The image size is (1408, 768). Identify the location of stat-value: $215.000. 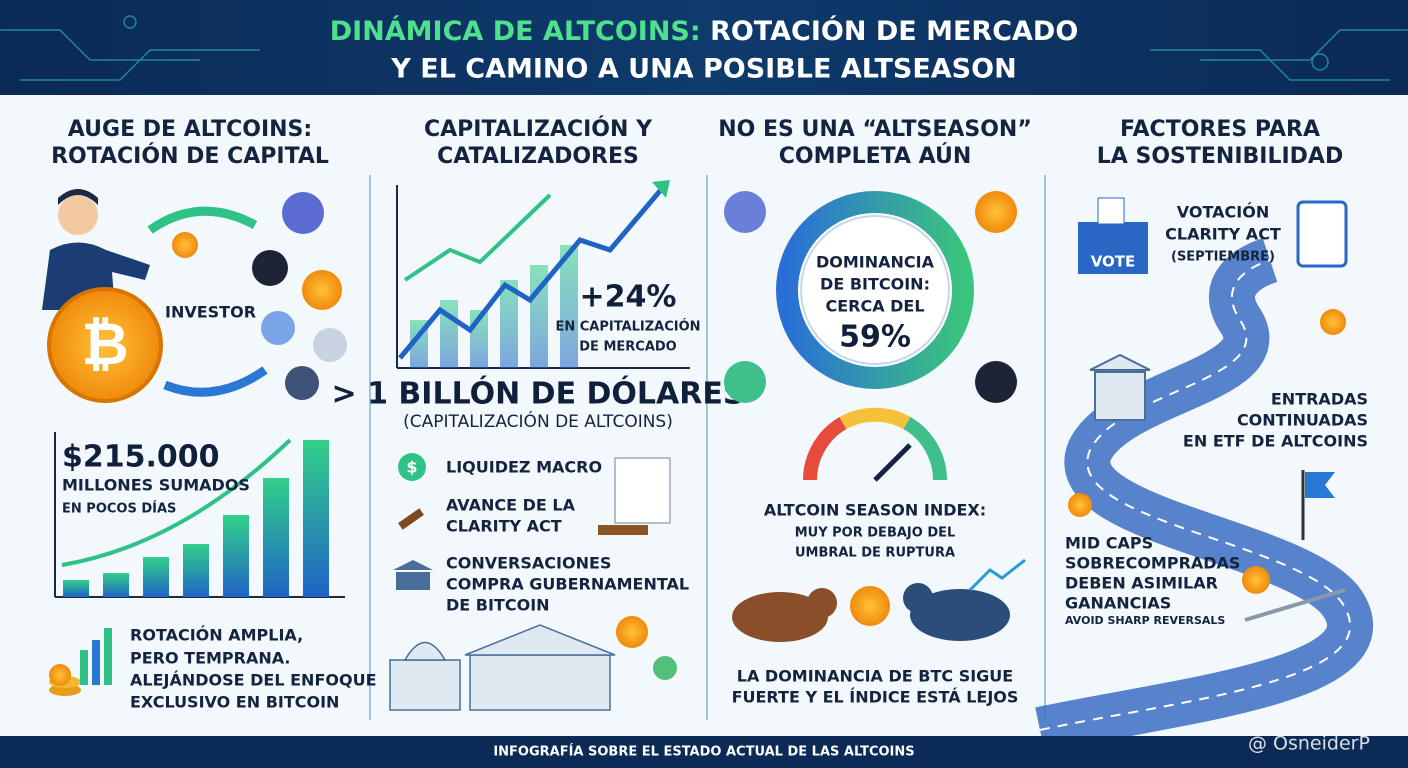
(141, 457).